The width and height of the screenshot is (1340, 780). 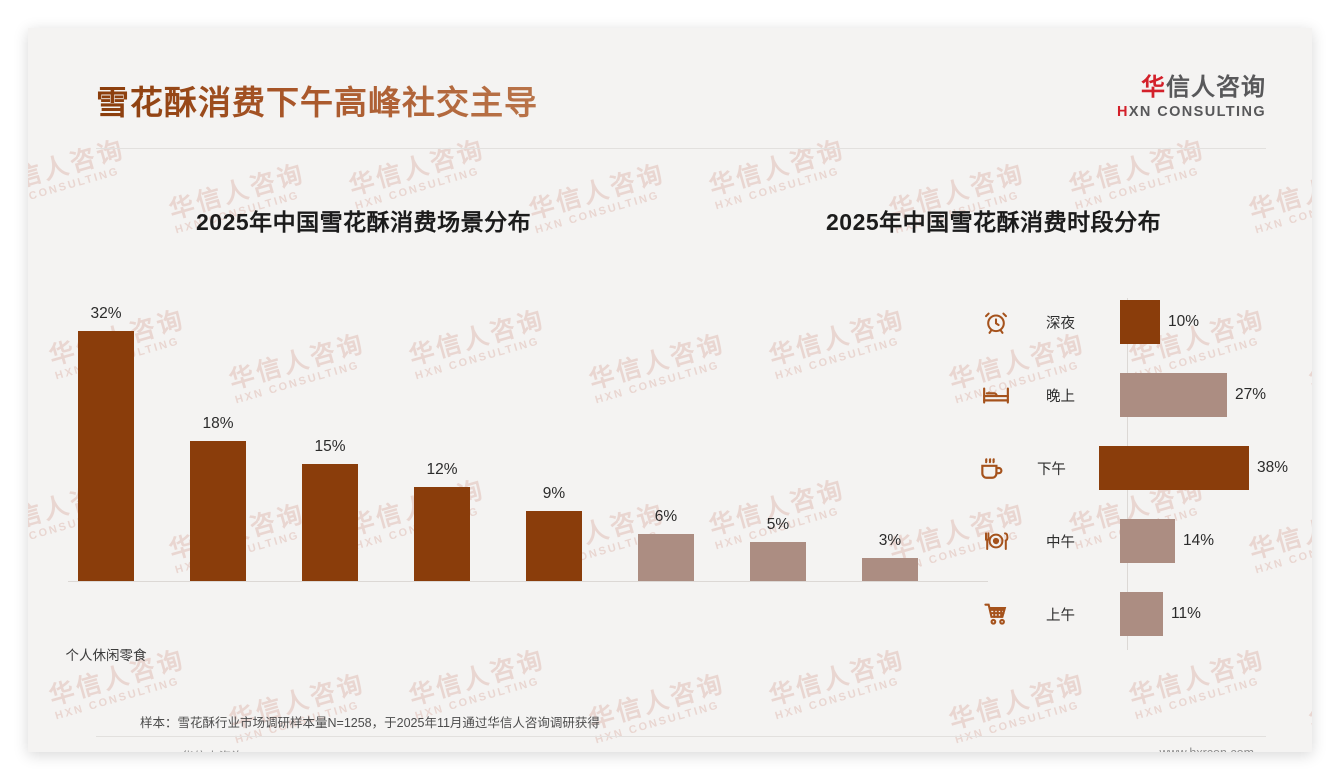 I want to click on column-chart-item: 5%看电影追剧时, so click(x=778, y=548).